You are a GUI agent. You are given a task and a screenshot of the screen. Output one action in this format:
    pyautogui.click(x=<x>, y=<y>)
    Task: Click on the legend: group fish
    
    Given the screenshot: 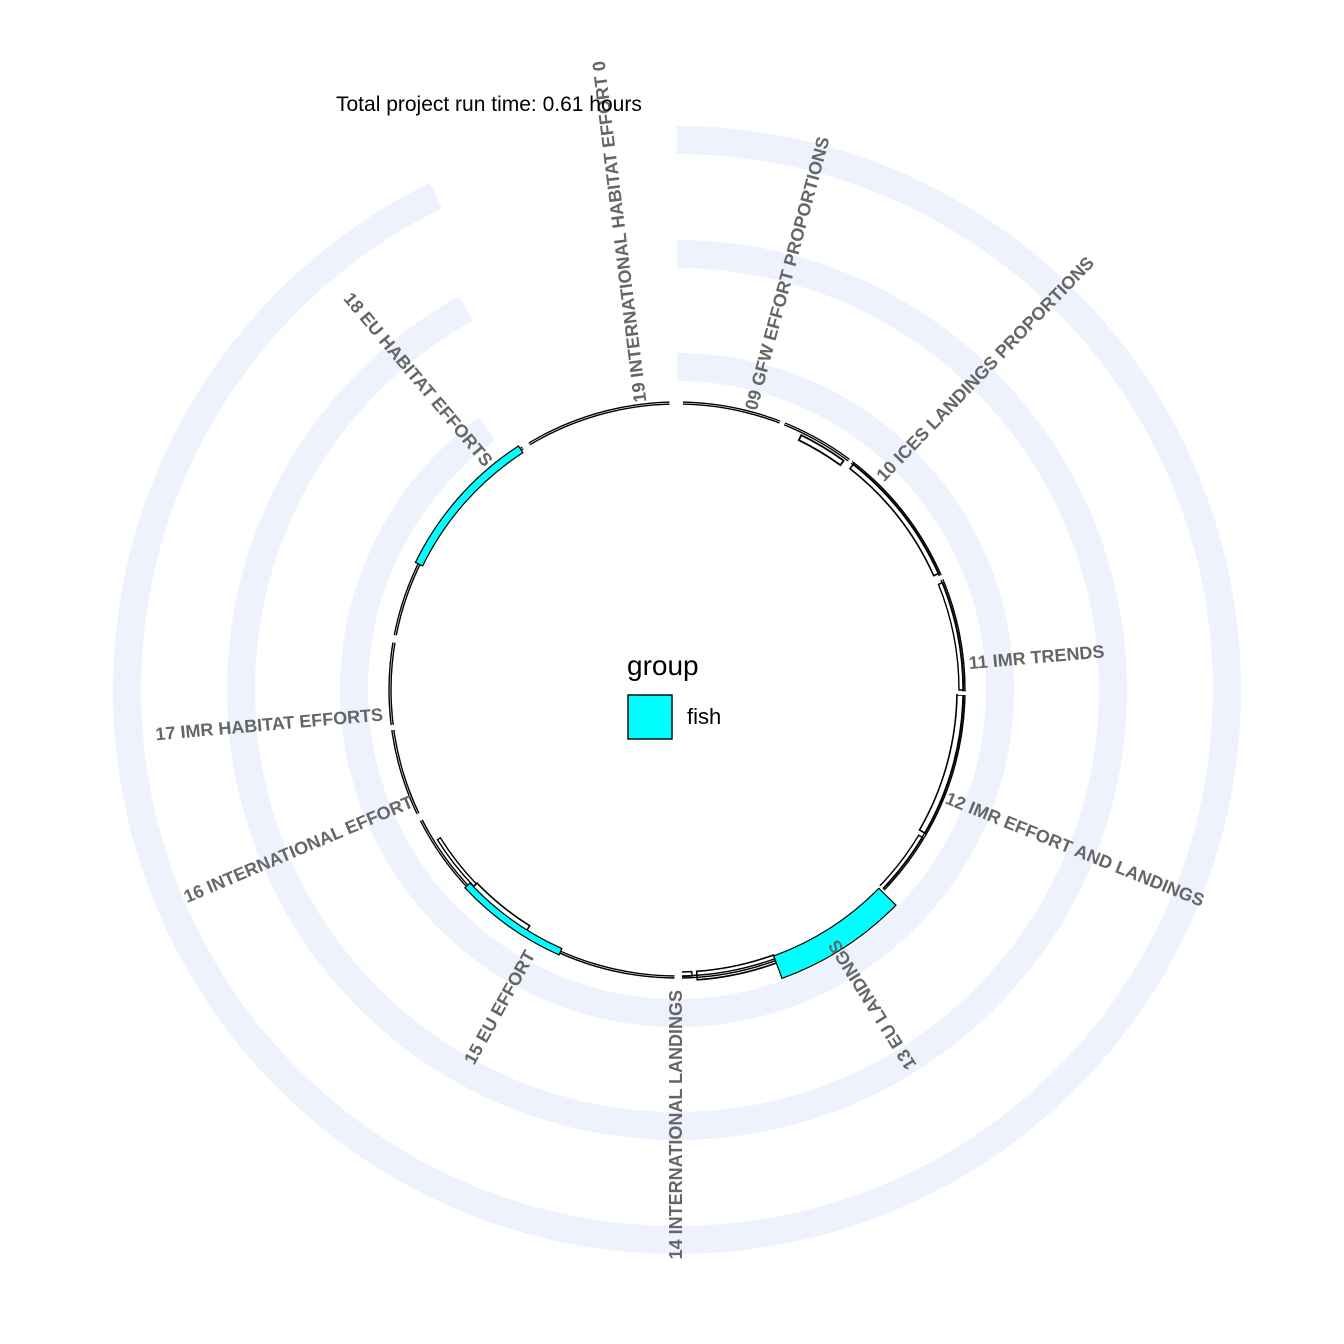 What is the action you would take?
    pyautogui.click(x=674, y=695)
    